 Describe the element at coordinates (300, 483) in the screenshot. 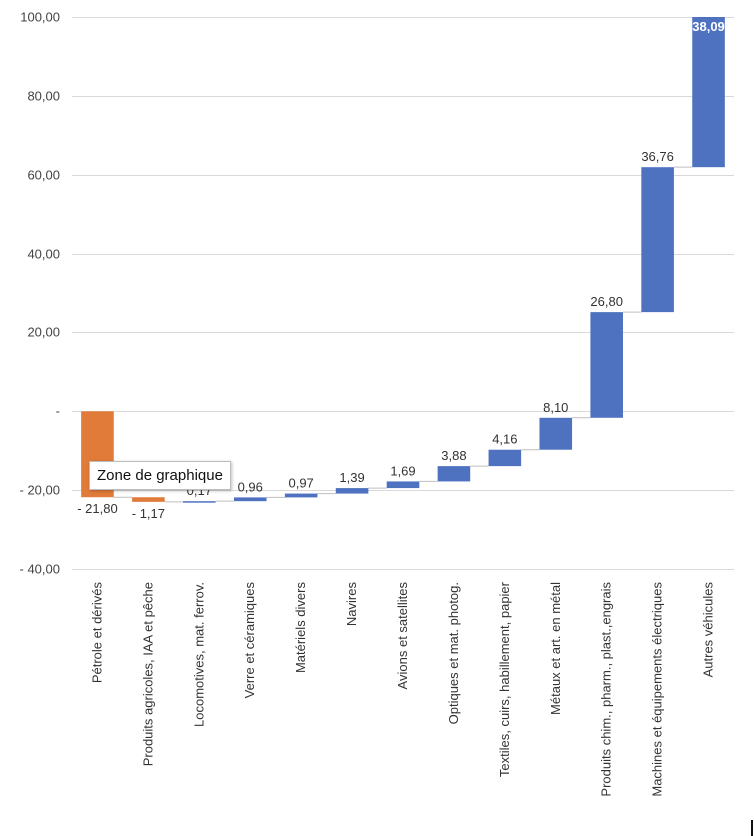

I see `data-label: 0,97` at that location.